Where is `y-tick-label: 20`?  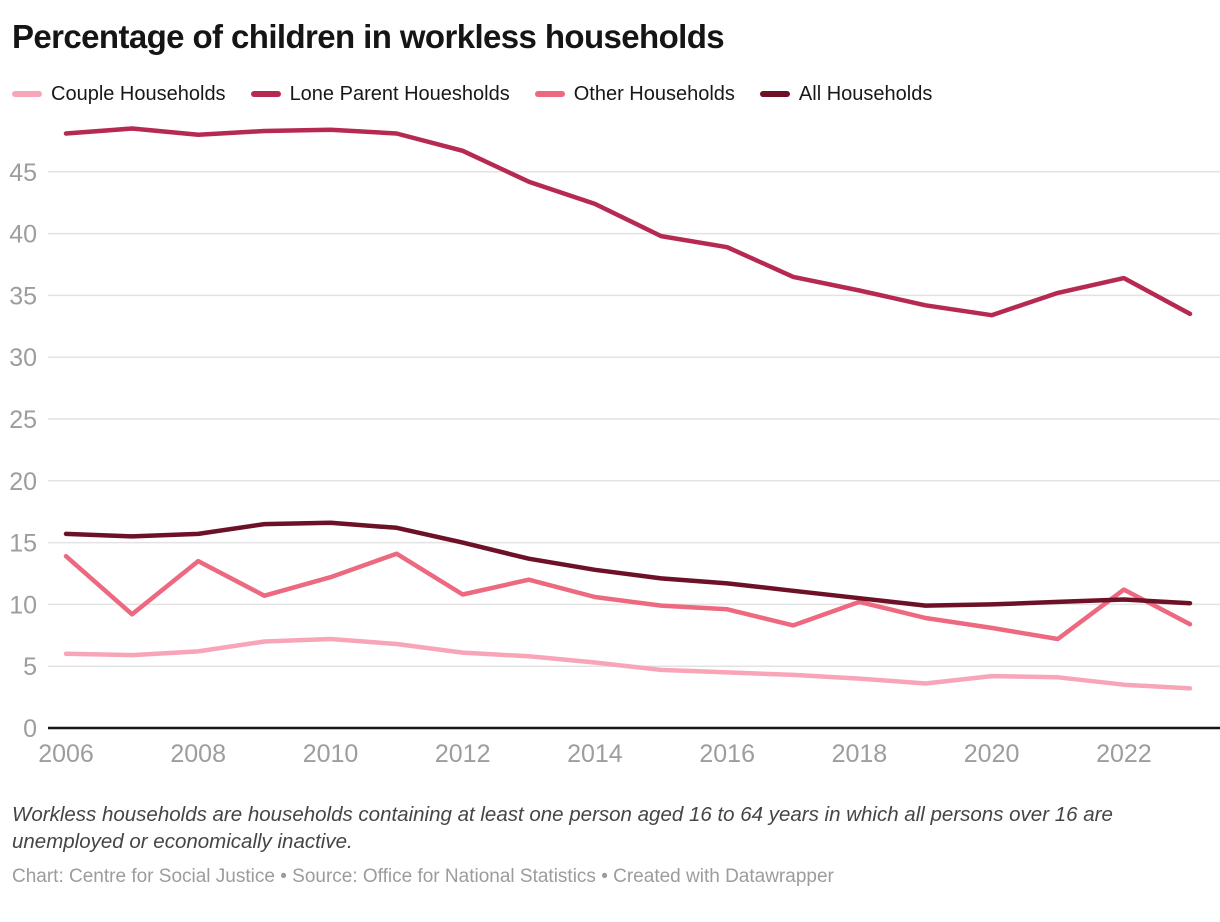
y-tick-label: 20 is located at coordinates (23, 482).